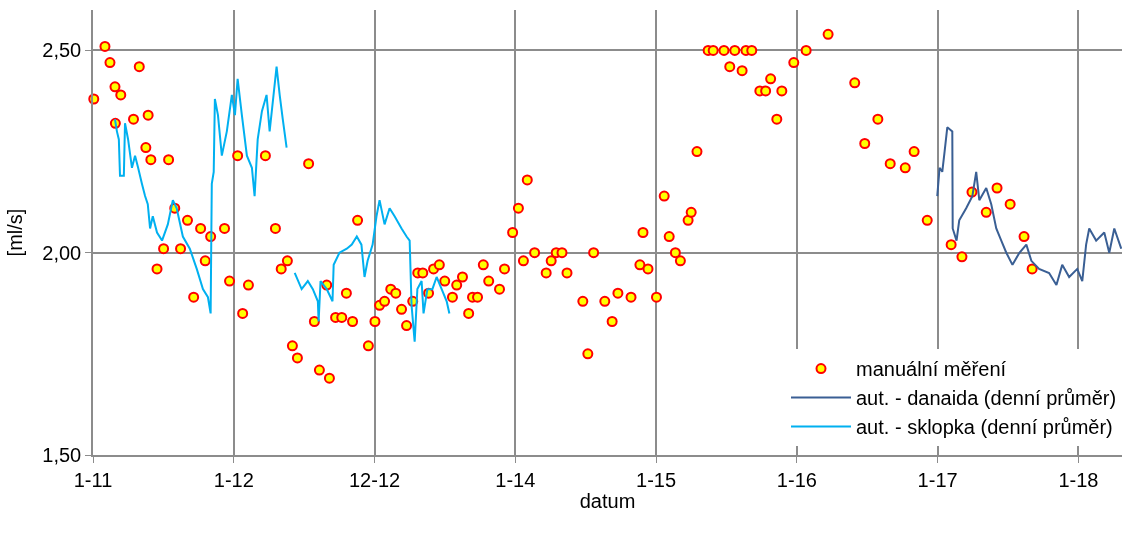  What do you see at coordinates (1029, 206) in the screenshot?
I see `line-series` at bounding box center [1029, 206].